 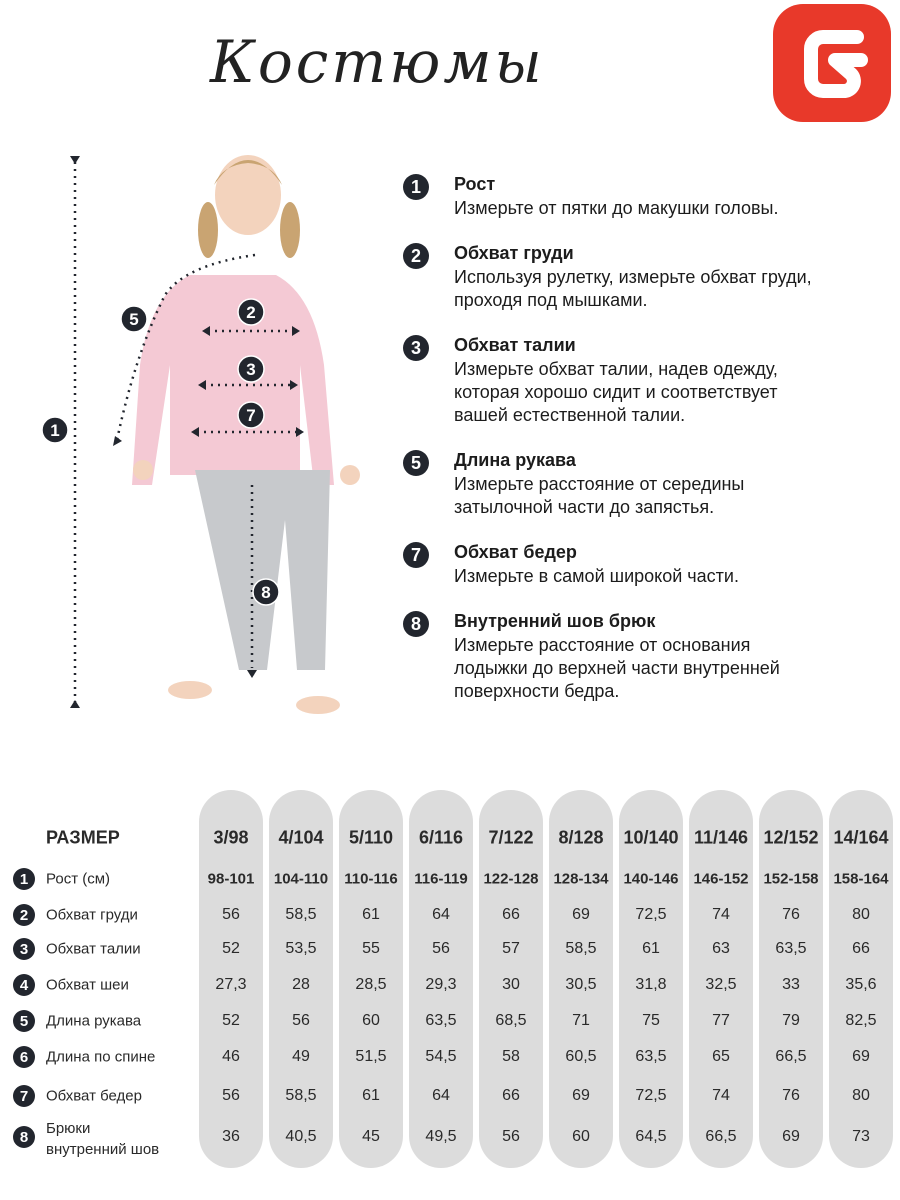 I want to click on instruction-title: Обхват талии, so click(x=515, y=345).